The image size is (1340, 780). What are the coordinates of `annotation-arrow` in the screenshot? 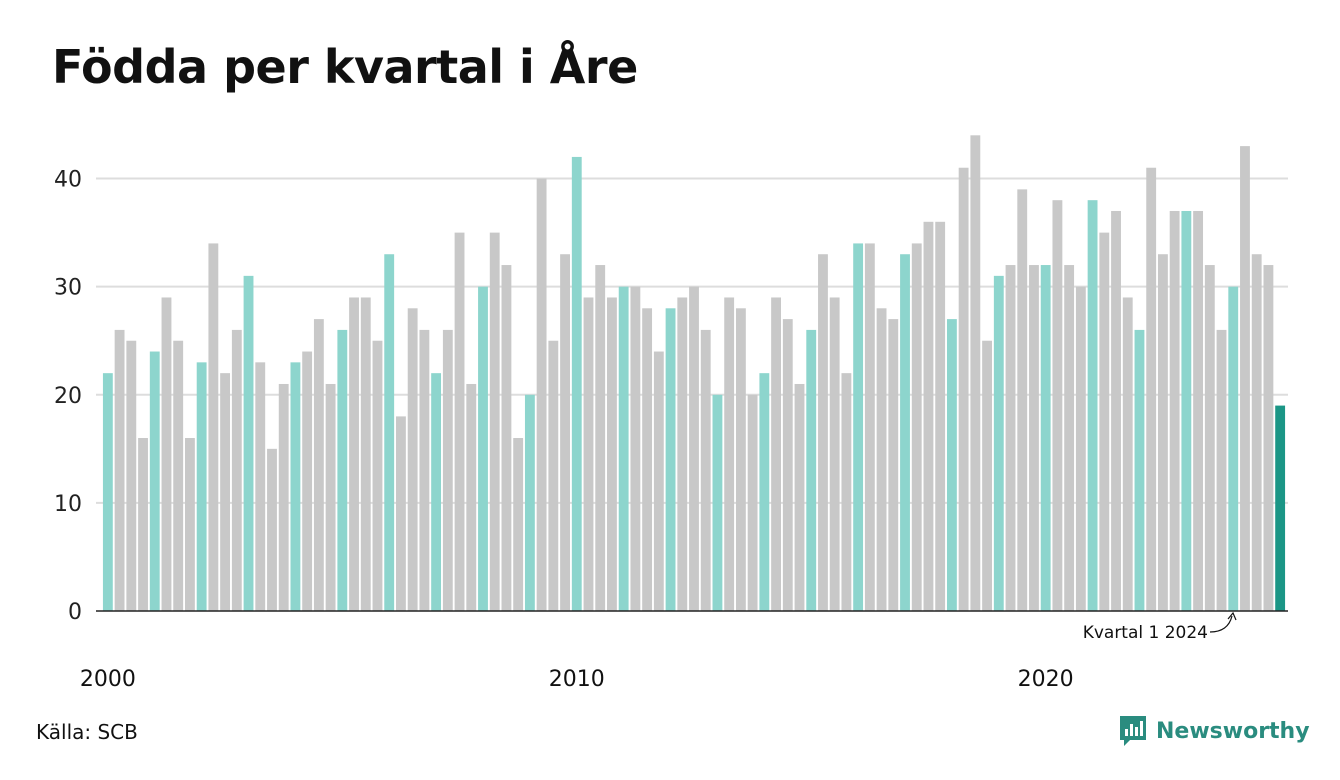 It's located at (1221, 624).